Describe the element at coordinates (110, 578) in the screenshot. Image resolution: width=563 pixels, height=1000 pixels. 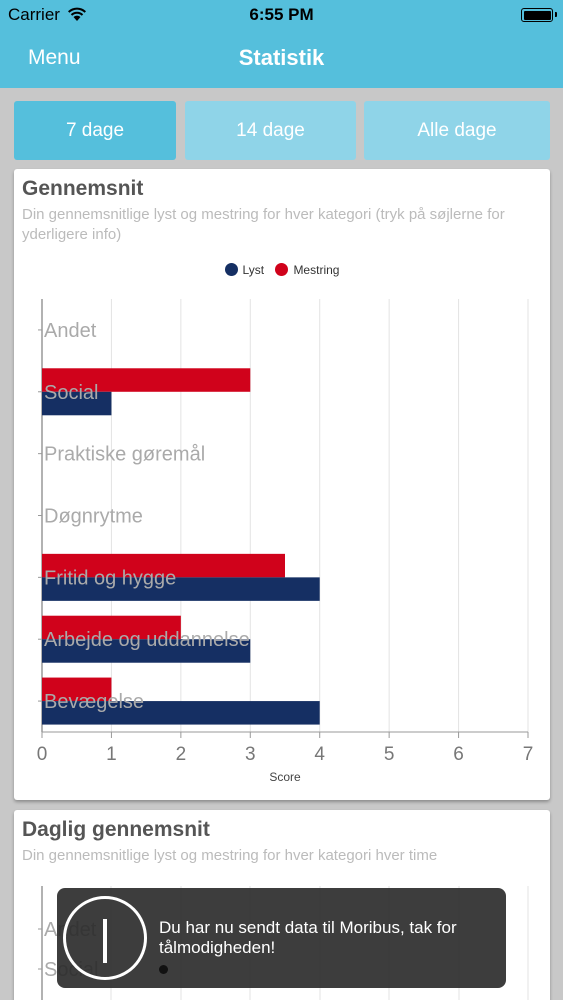
I see `y-category-label: Fritid og hygge` at that location.